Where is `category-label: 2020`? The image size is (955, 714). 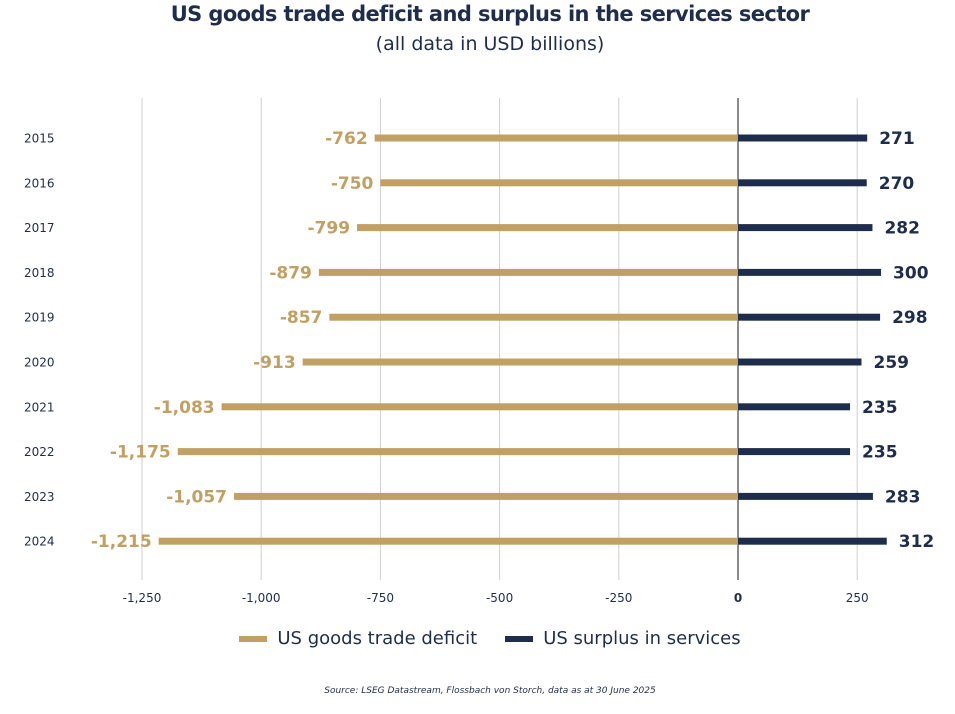 category-label: 2020 is located at coordinates (39, 363).